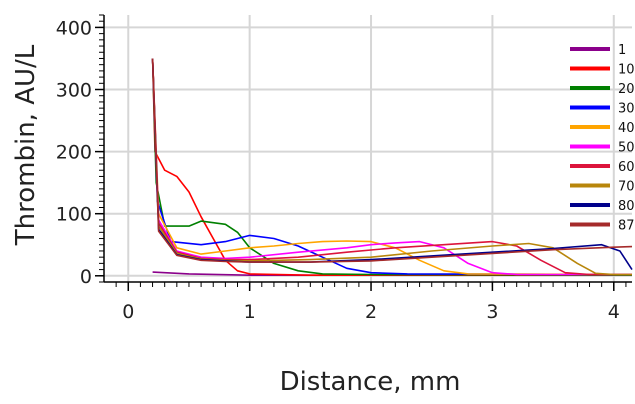  Describe the element at coordinates (626, 109) in the screenshot. I see `legend-label-30: 30` at that location.